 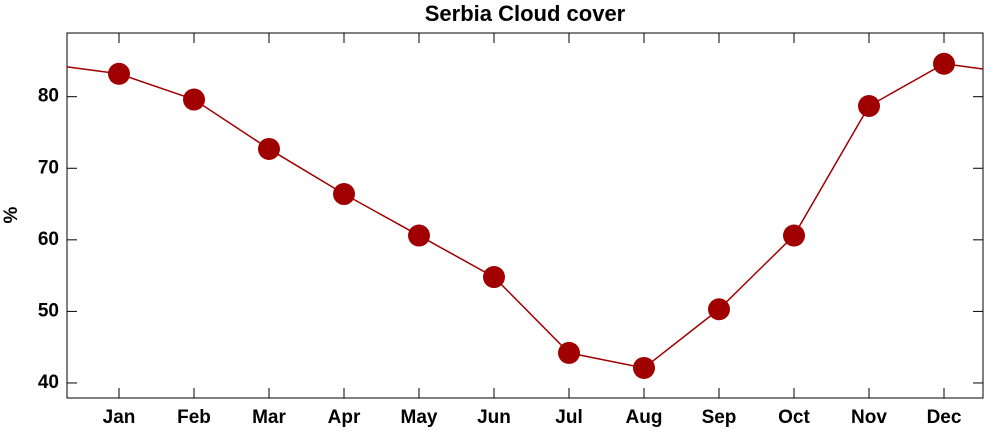 I want to click on x-tick-label: Feb, so click(x=194, y=417).